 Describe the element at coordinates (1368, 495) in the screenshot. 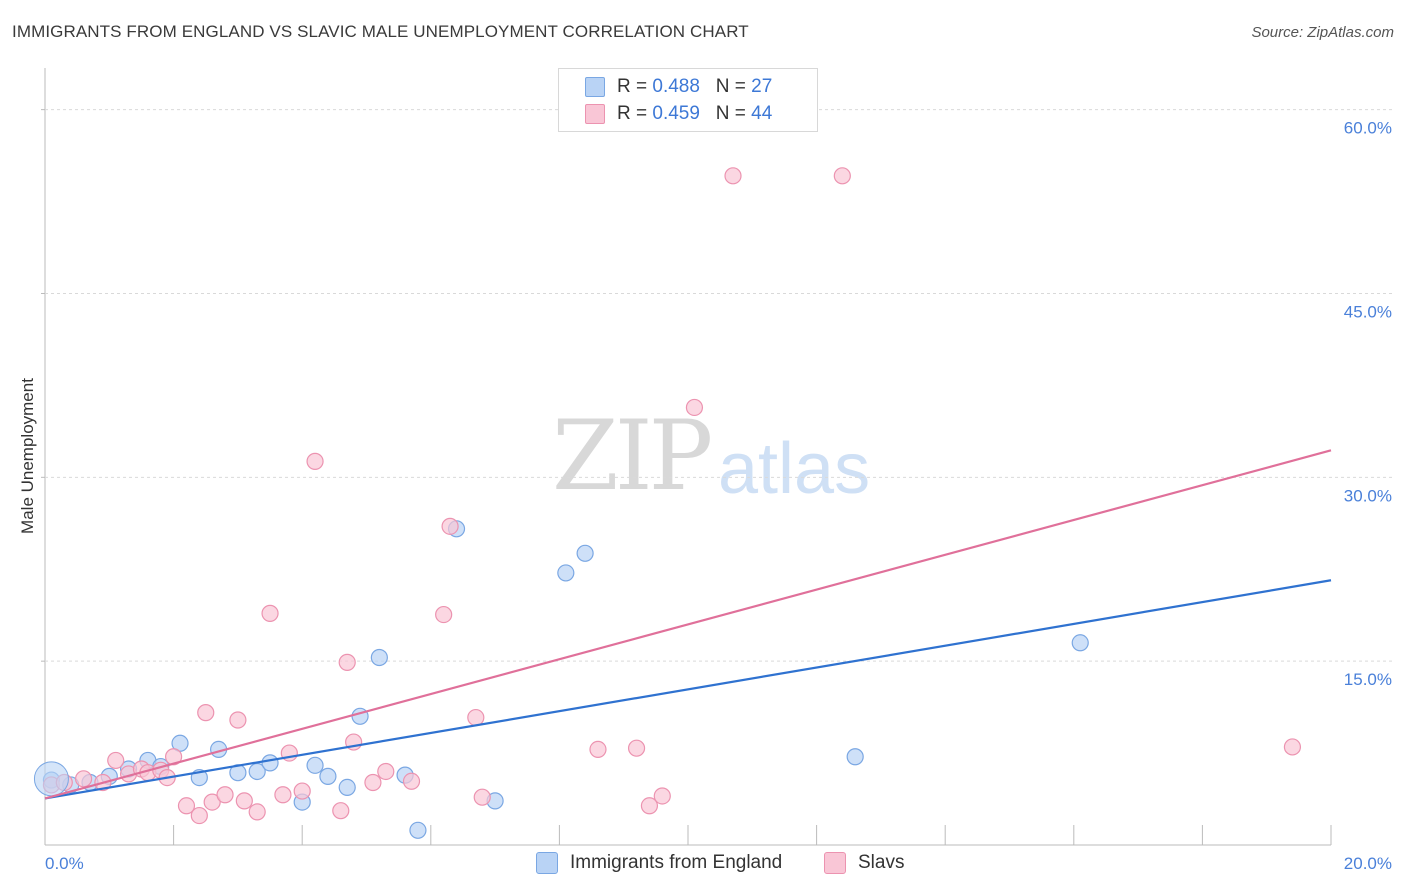

I see `y-tick-label: 30.0%` at that location.